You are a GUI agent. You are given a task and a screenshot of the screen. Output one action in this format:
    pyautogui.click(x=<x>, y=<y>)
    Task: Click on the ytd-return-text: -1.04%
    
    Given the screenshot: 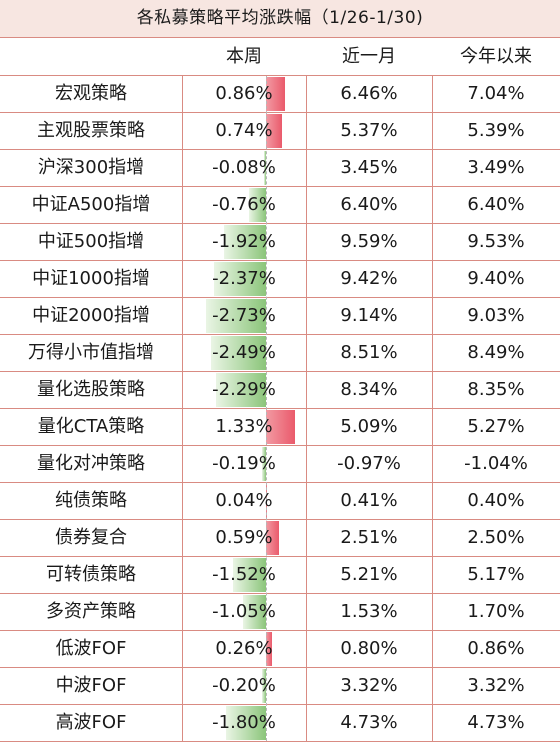 What is the action you would take?
    pyautogui.click(x=496, y=463)
    